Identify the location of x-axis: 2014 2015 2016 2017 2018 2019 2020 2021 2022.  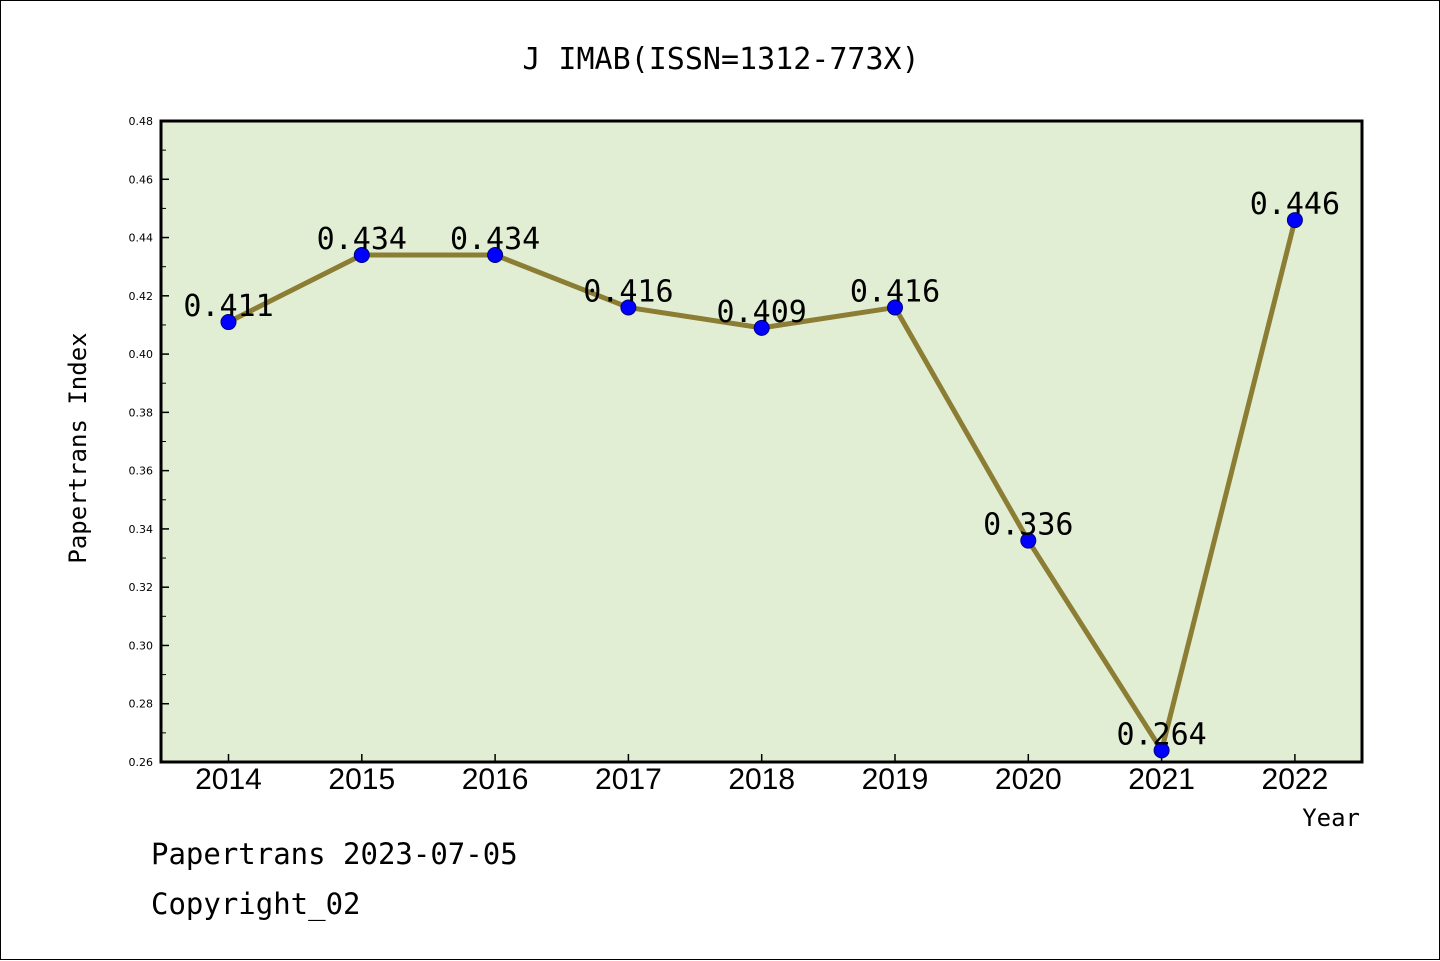
(761, 775).